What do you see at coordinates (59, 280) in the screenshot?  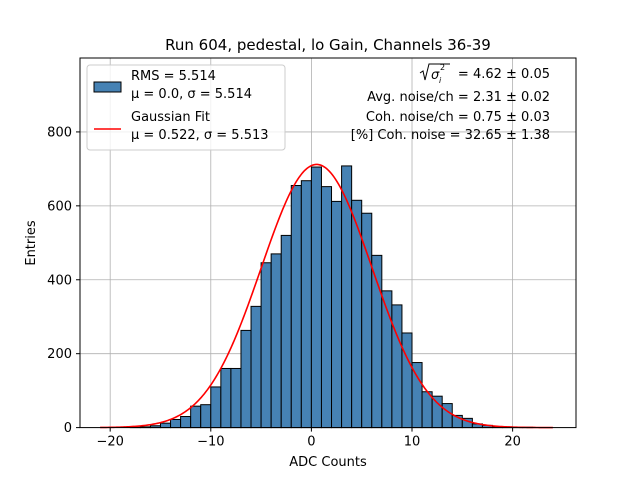 I see `y-tick-label: 400` at bounding box center [59, 280].